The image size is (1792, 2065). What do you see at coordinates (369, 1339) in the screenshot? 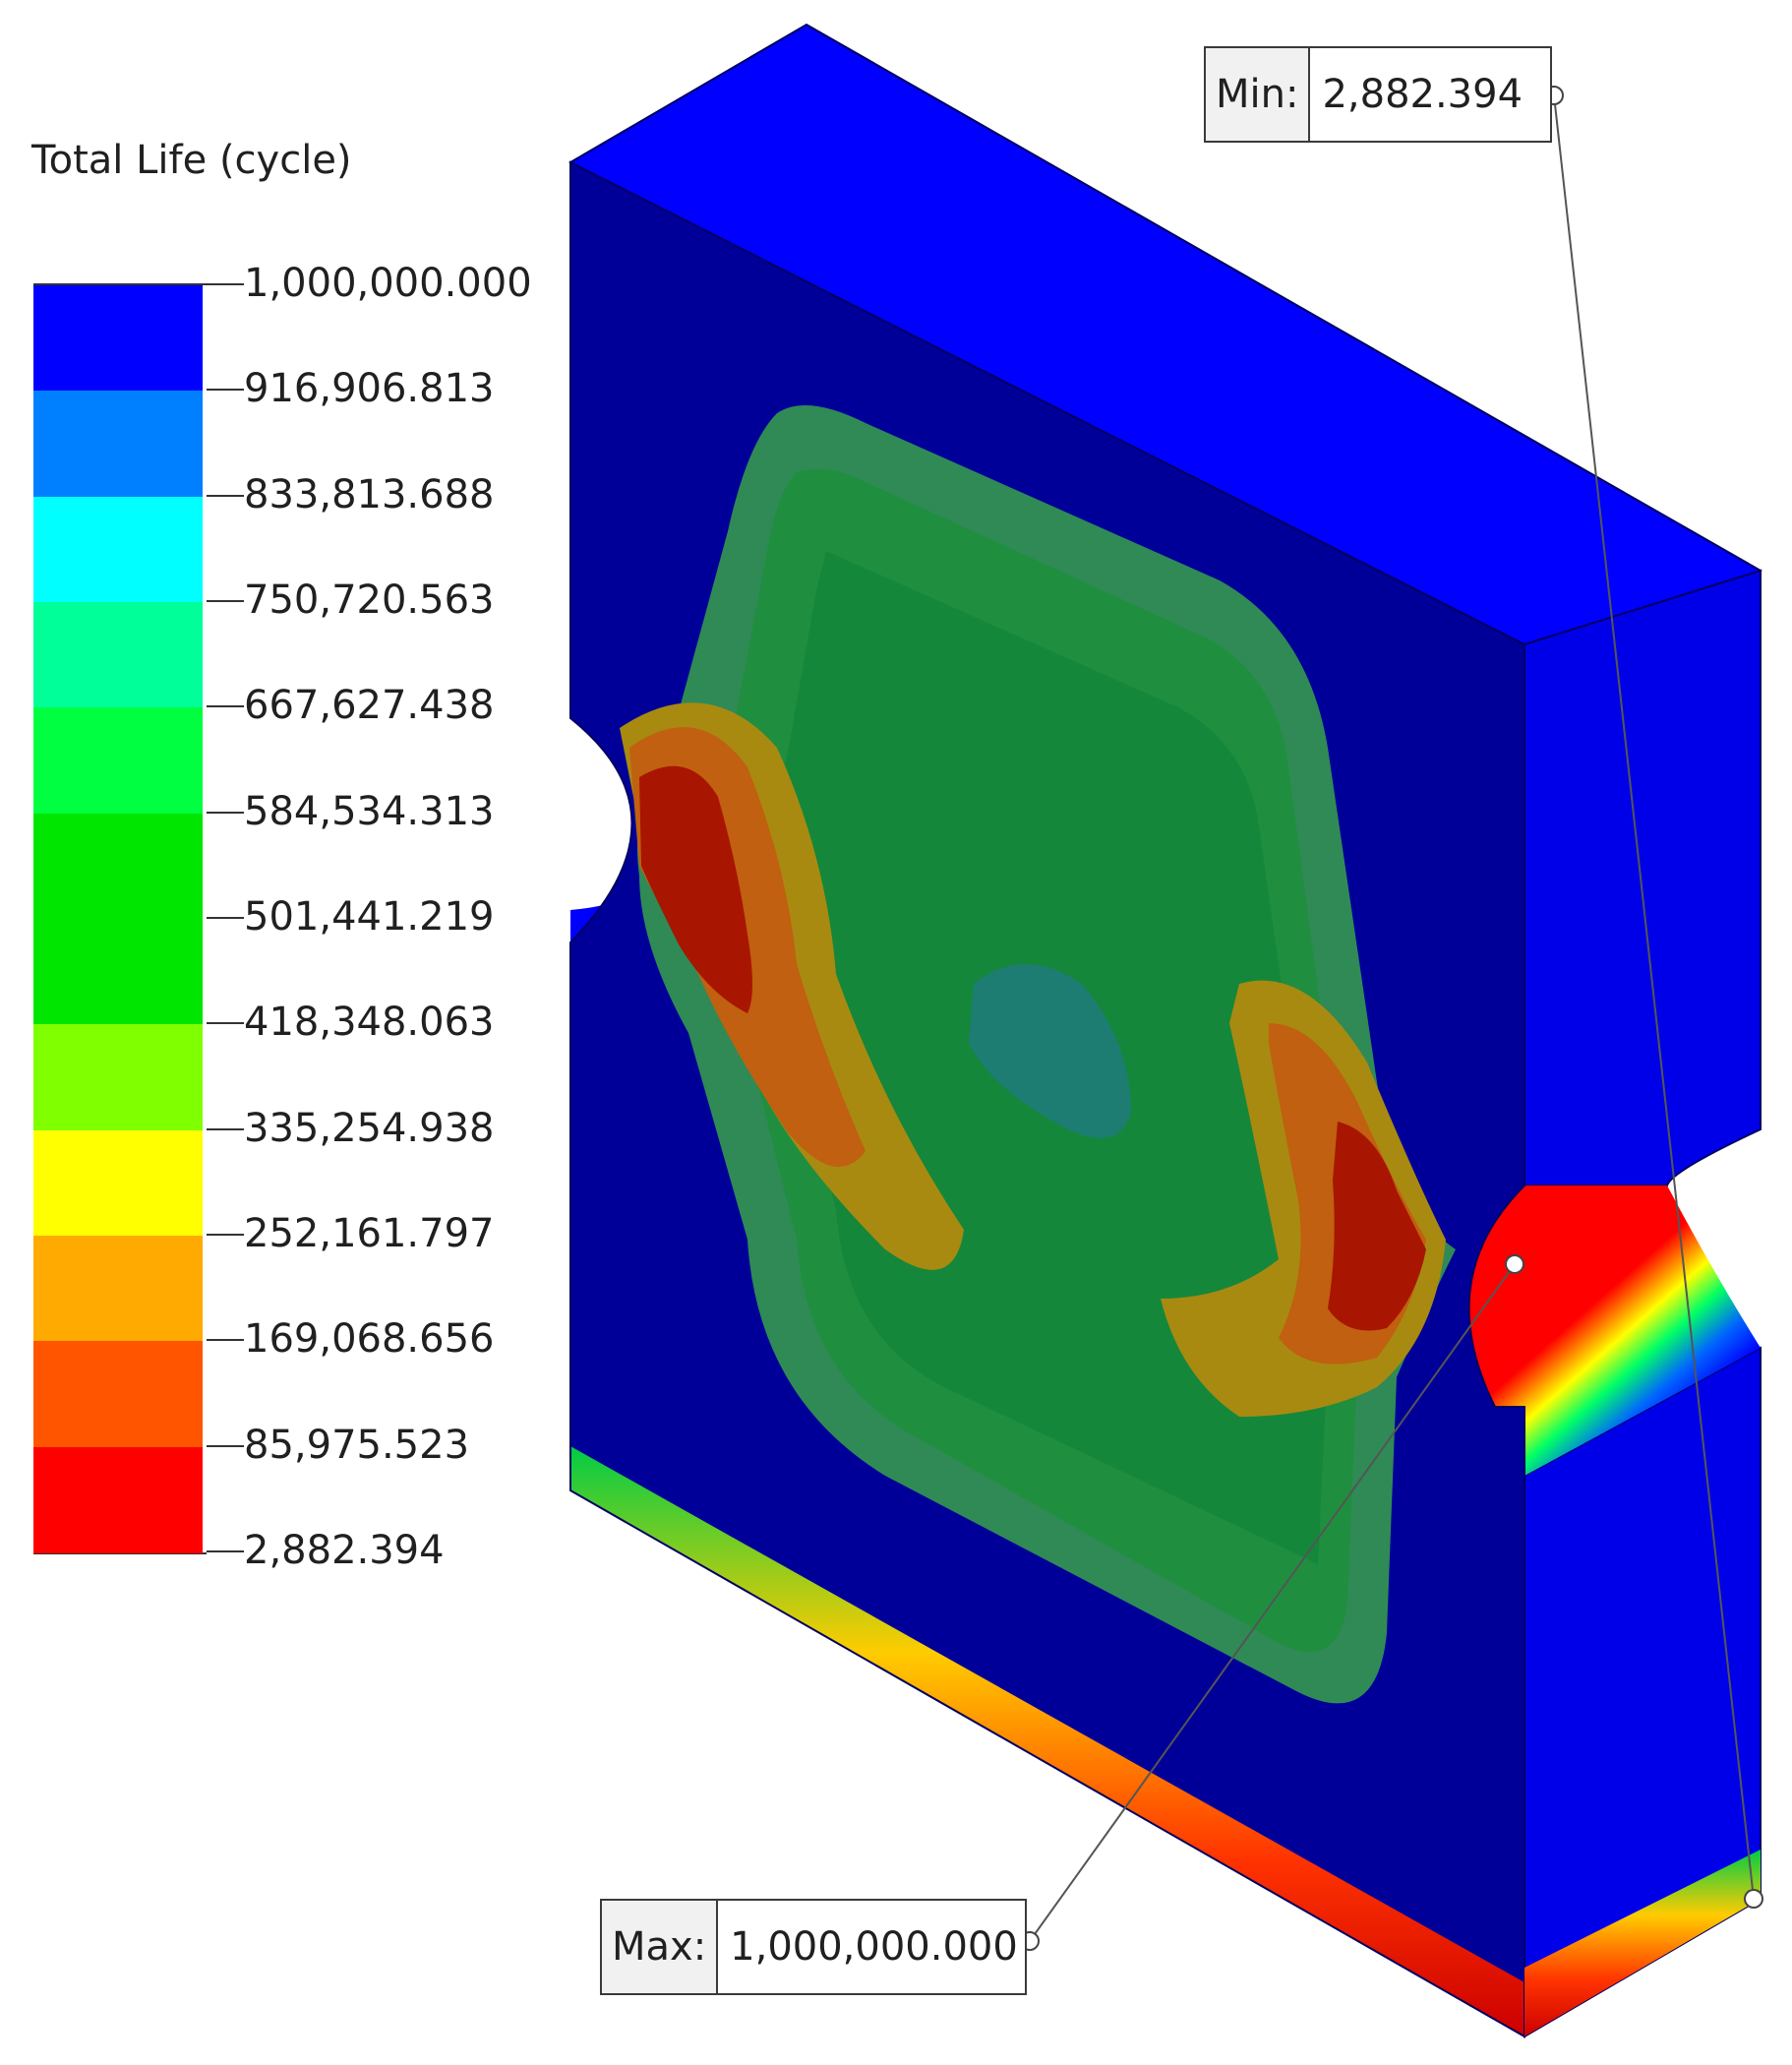
I see `legend-label: 169,068.656` at bounding box center [369, 1339].